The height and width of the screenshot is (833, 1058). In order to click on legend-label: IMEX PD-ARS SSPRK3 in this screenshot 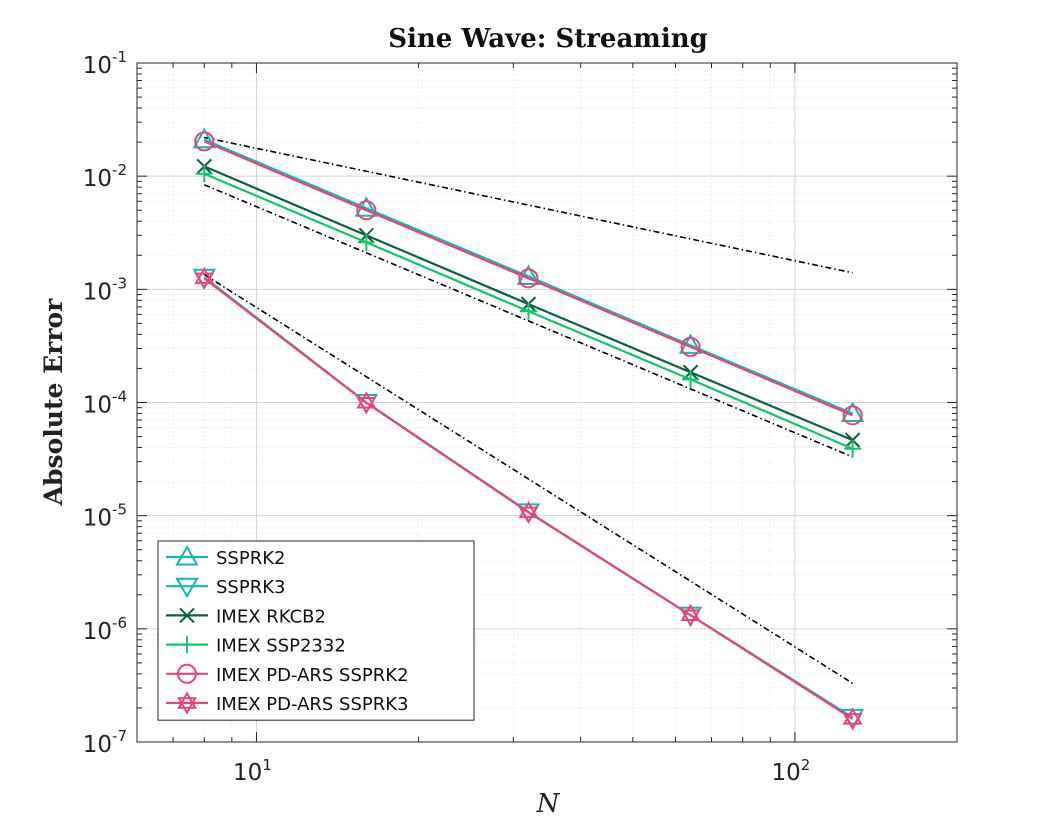, I will do `click(312, 704)`.